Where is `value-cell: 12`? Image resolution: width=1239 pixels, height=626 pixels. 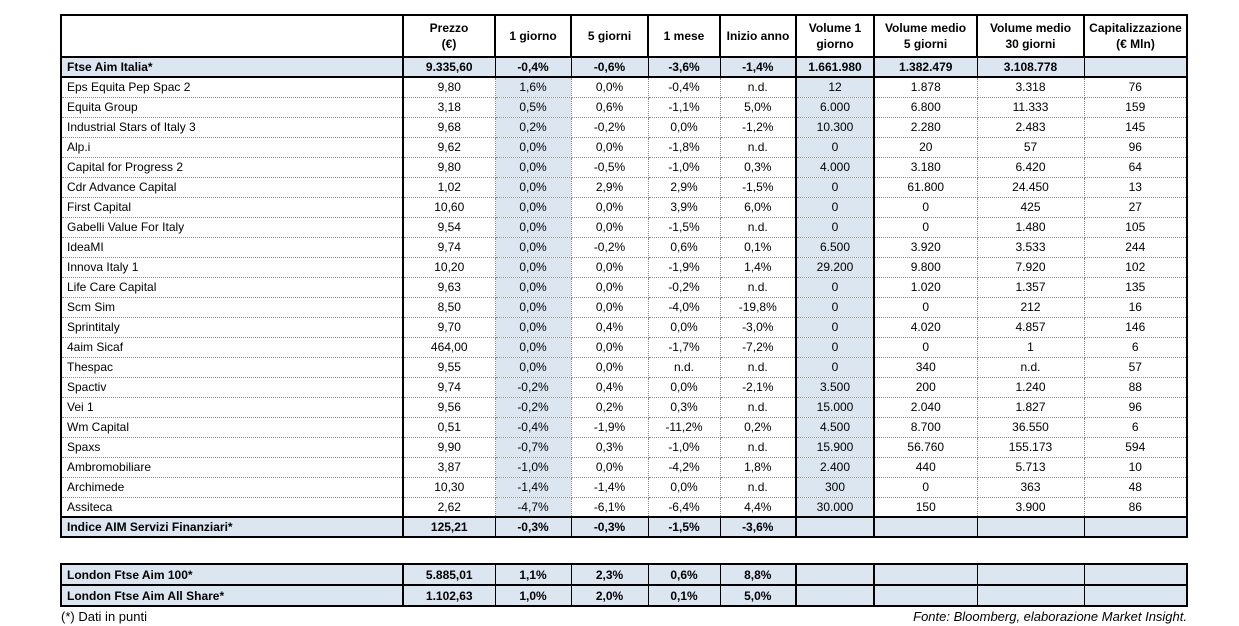 value-cell: 12 is located at coordinates (835, 87).